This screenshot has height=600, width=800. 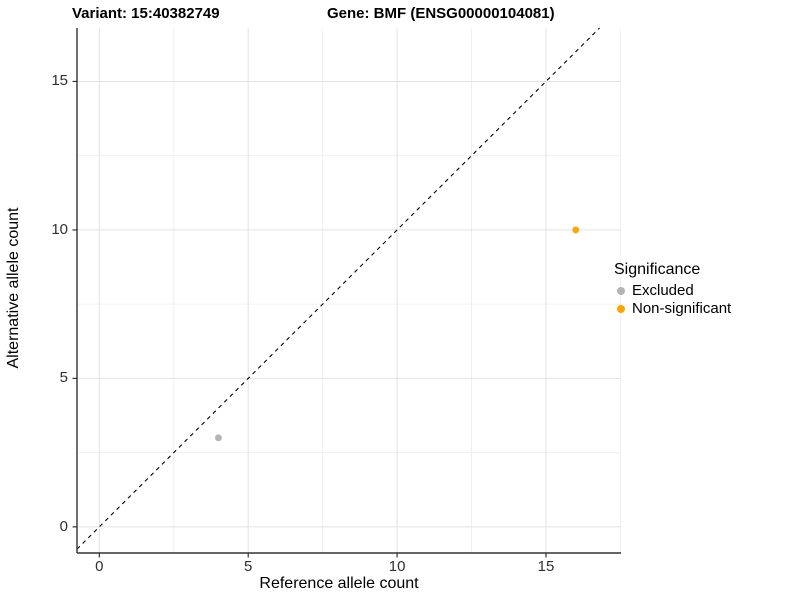 What do you see at coordinates (397, 566) in the screenshot?
I see `x-tick-label: 10` at bounding box center [397, 566].